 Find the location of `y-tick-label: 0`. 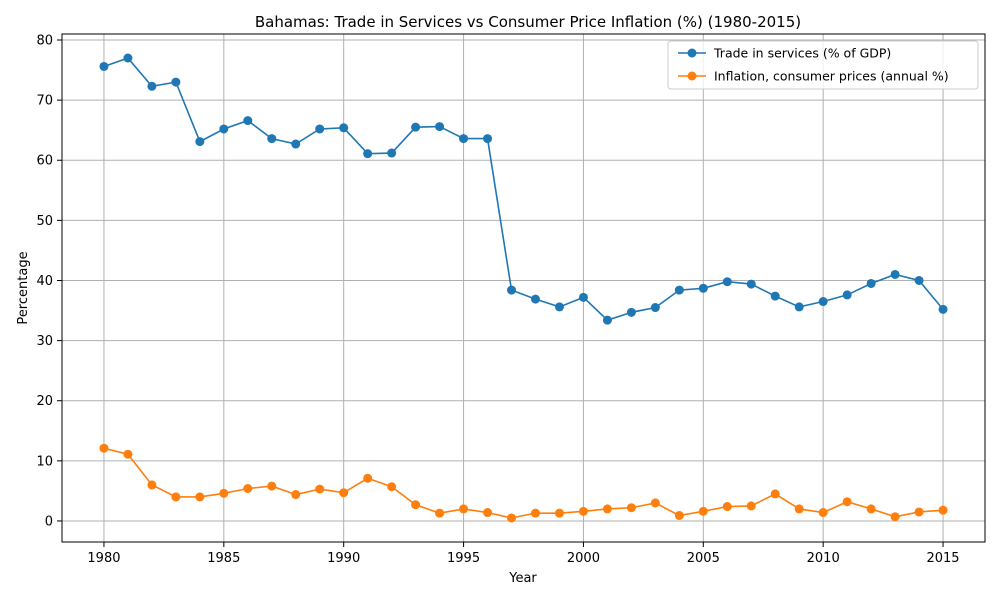

y-tick-label: 0 is located at coordinates (49, 521).